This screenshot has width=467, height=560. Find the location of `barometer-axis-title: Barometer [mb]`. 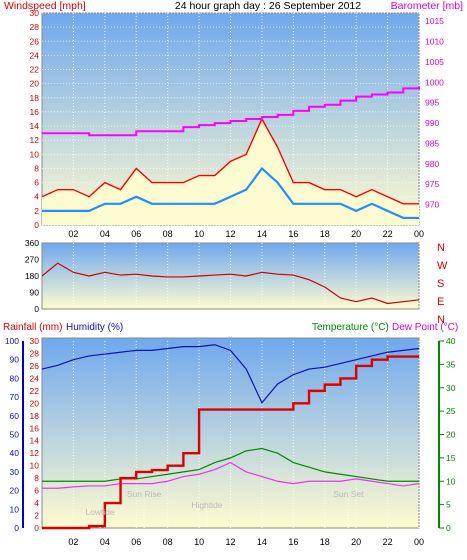

barometer-axis-title: Barometer [mb] is located at coordinates (427, 6).